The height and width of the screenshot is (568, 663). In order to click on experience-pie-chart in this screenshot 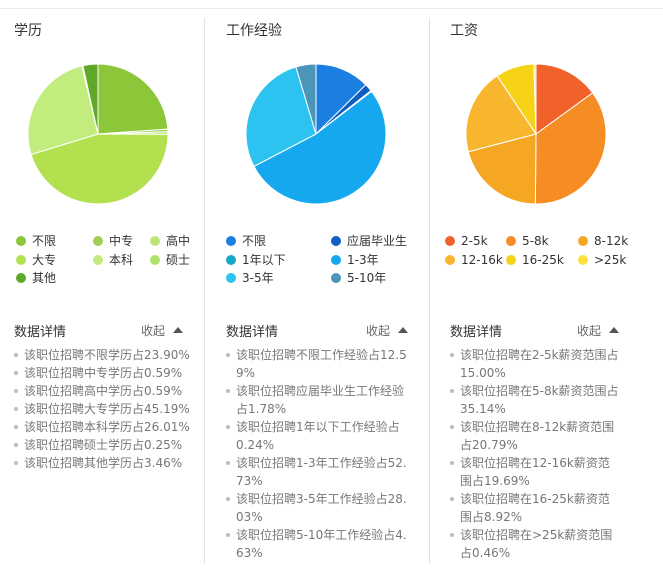, I will do `click(316, 134)`.